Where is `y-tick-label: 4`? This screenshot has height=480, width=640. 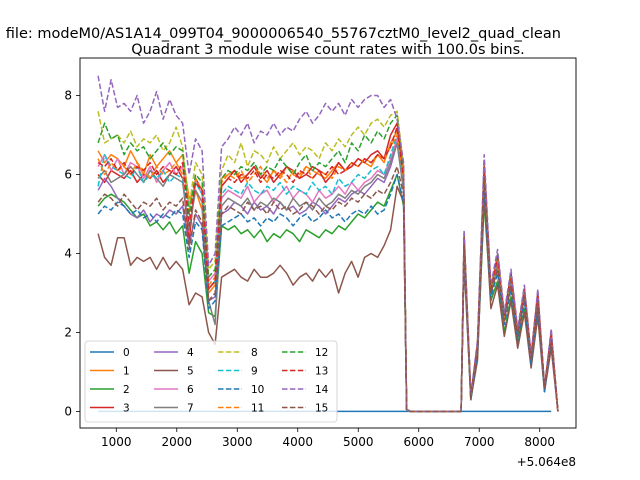 y-tick-label: 4 is located at coordinates (68, 253).